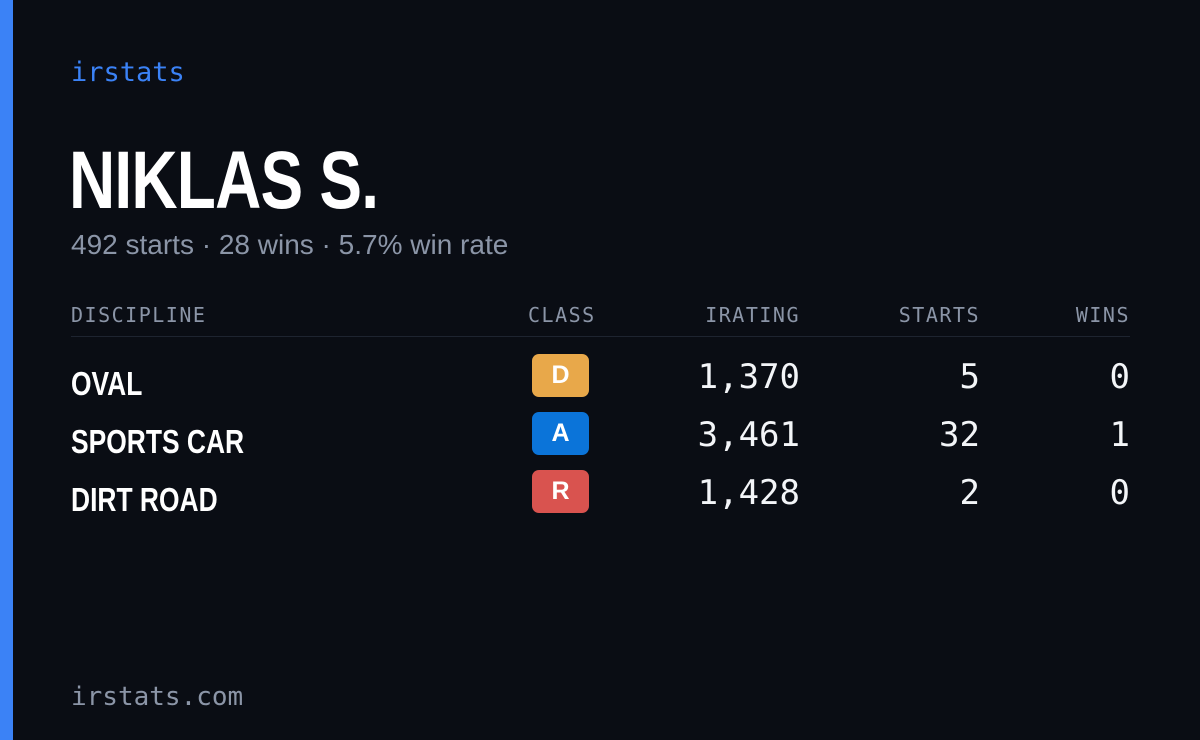  I want to click on starts-value: 32, so click(959, 435).